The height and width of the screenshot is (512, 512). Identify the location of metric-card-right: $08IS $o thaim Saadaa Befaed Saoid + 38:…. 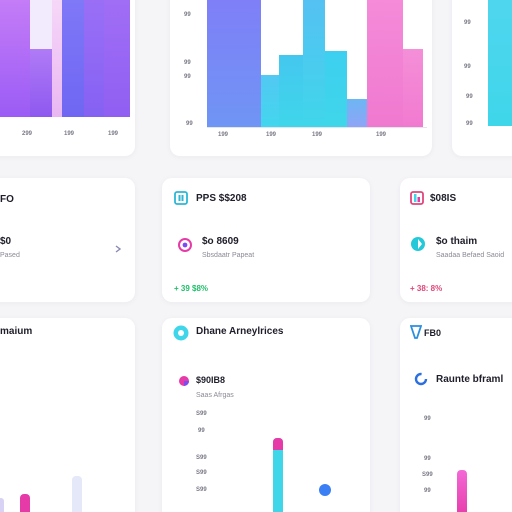
(456, 240).